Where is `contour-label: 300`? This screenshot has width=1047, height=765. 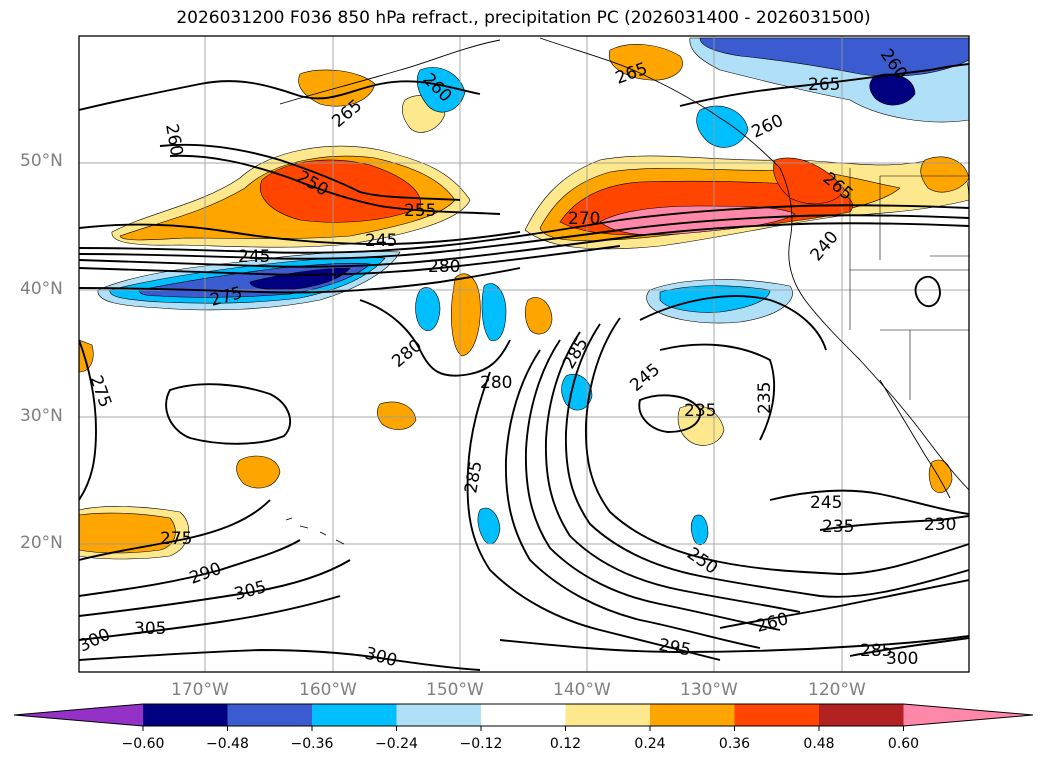 contour-label: 300 is located at coordinates (902, 659).